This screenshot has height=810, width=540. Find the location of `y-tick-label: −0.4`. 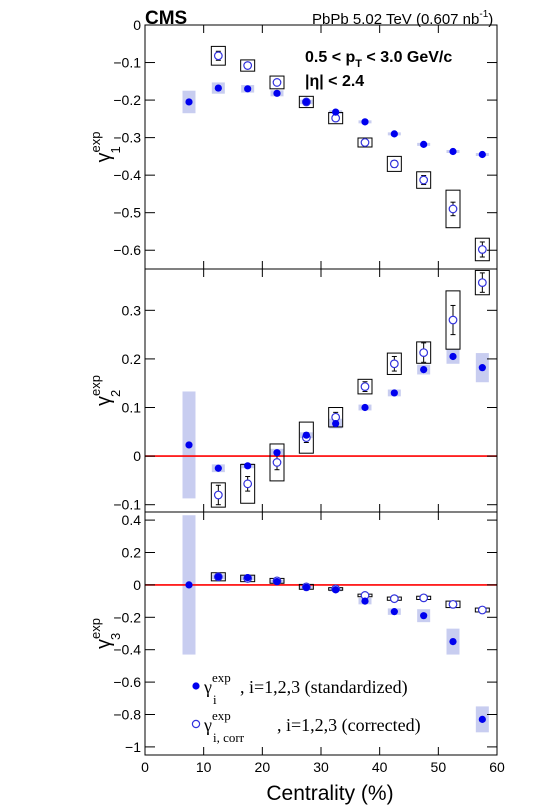

y-tick-label: −0.4 is located at coordinates (127, 175).